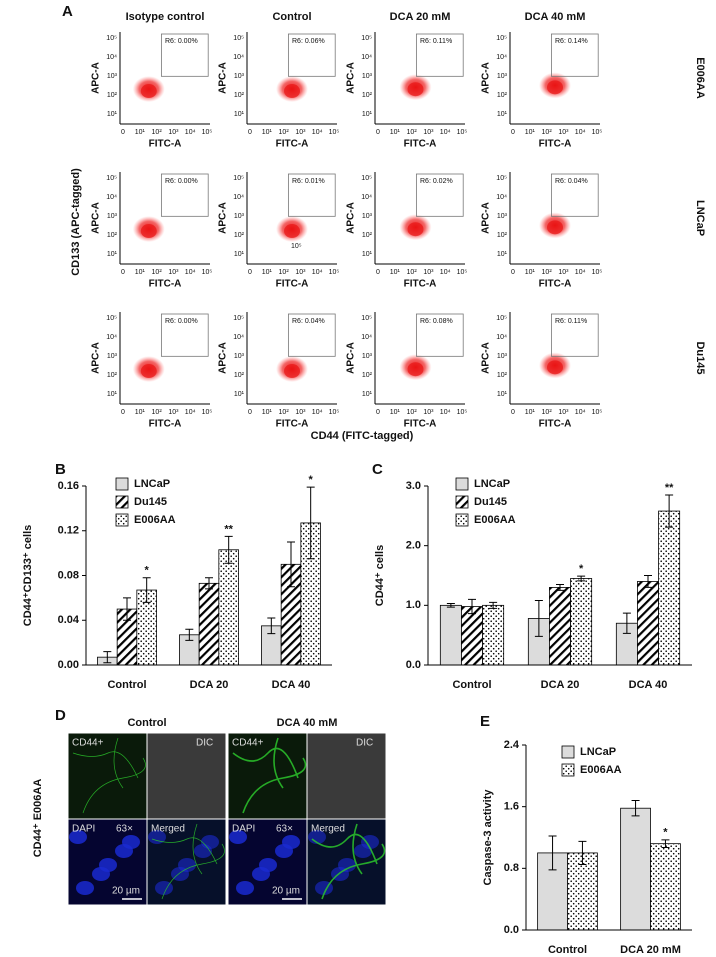 This screenshot has height=957, width=716. I want to click on y-tick-label: 0.8, so click(511, 868).